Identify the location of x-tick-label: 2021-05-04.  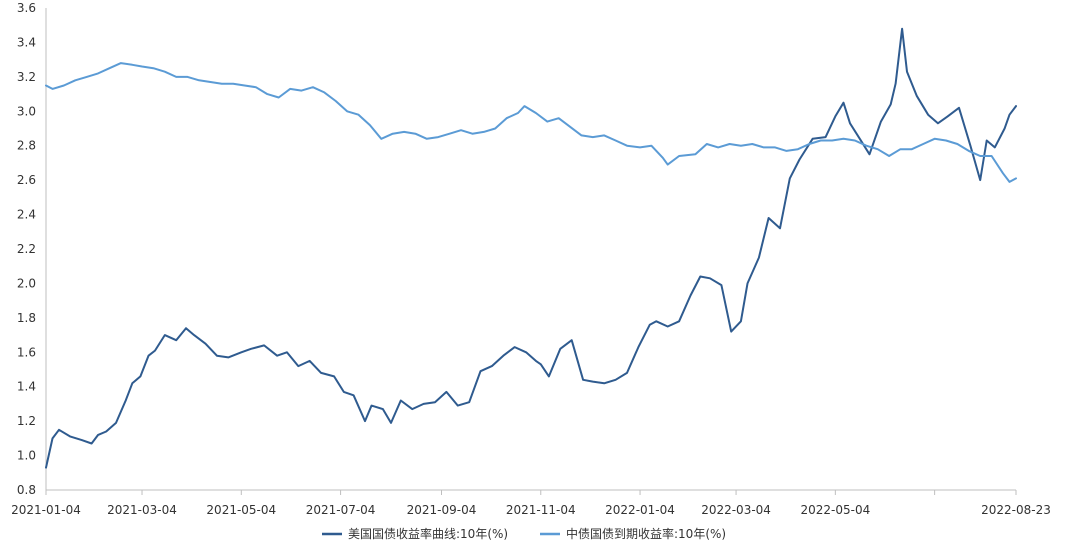
(241, 510).